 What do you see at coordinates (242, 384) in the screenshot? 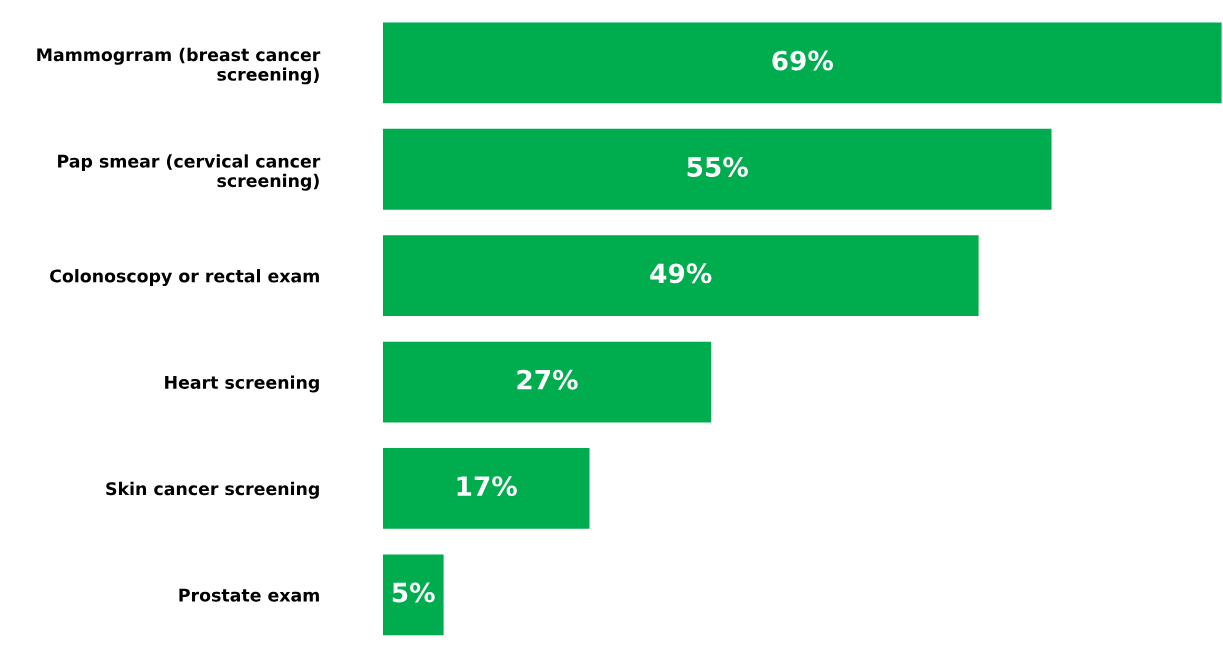
I see `y-tick-label: Heart screening` at bounding box center [242, 384].